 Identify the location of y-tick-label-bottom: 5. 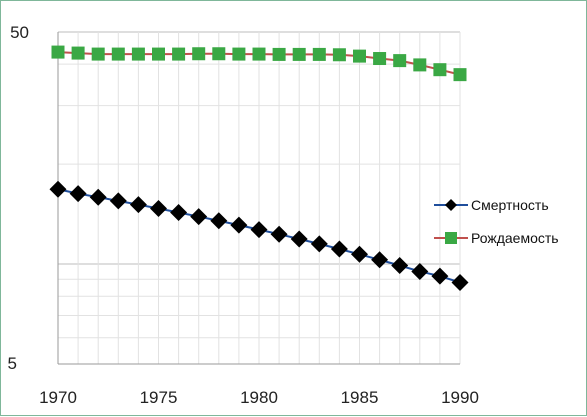
(12, 363).